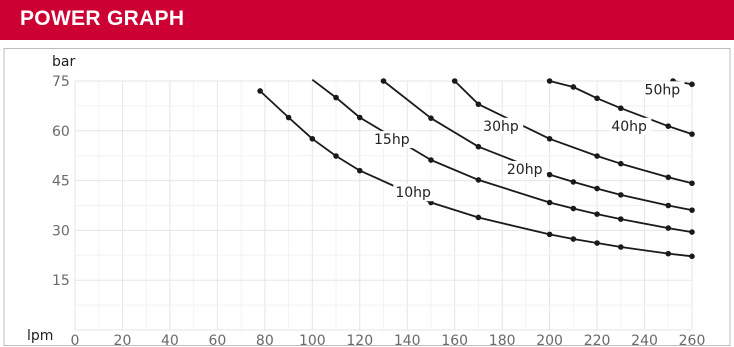  Describe the element at coordinates (61, 132) in the screenshot. I see `y-tick-label: 60` at that location.